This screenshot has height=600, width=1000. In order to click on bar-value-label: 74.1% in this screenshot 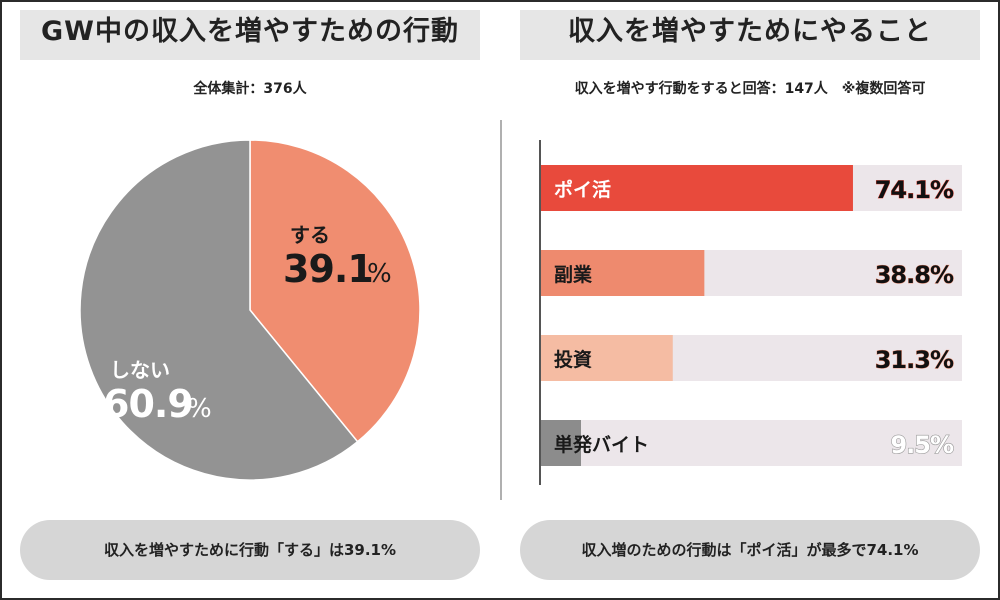, I will do `click(914, 190)`.